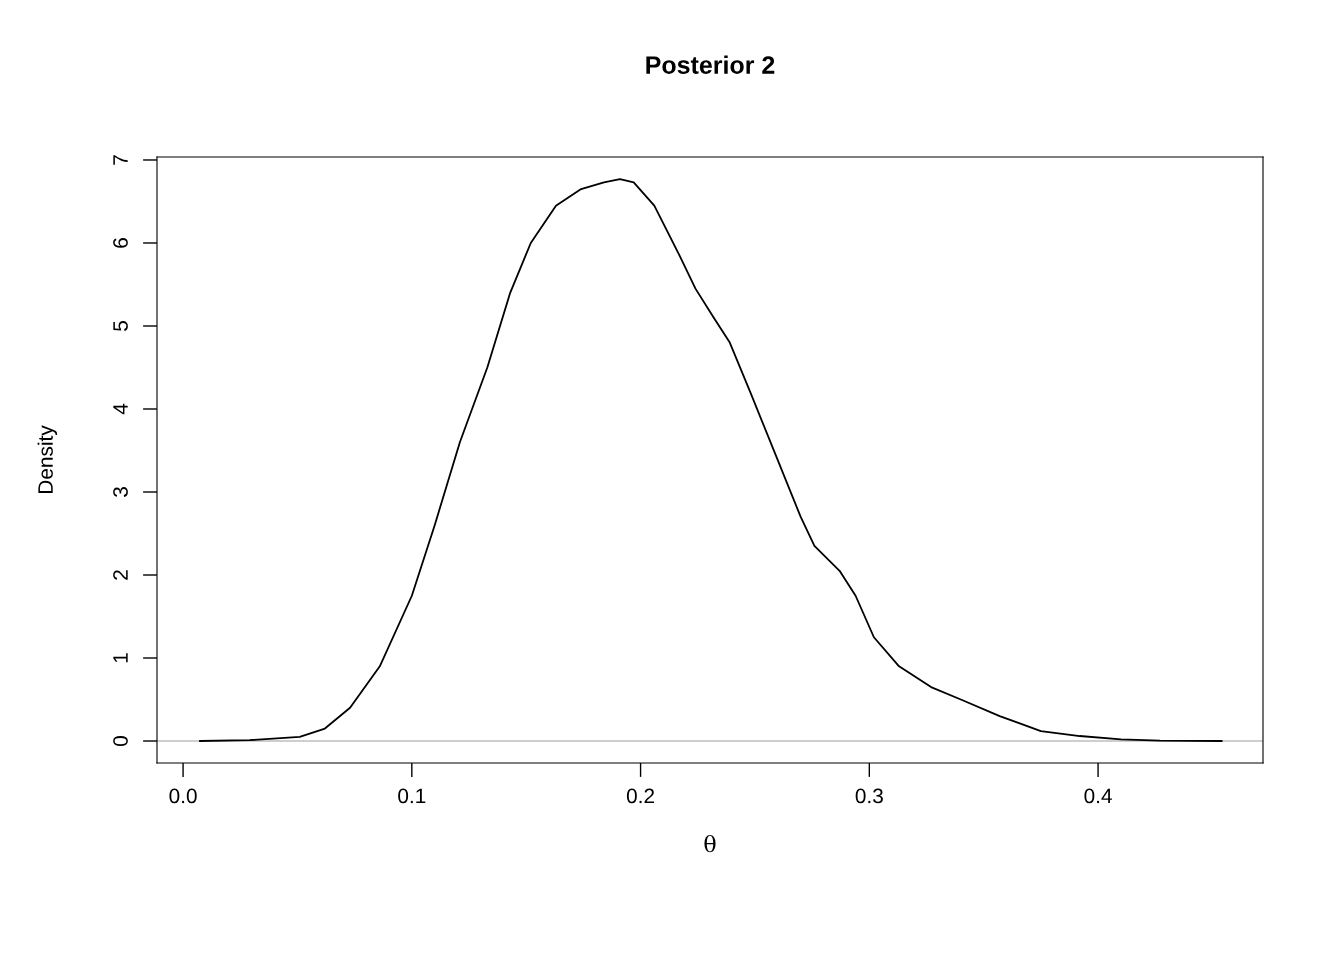  I want to click on y-tick-label: 1, so click(120, 658).